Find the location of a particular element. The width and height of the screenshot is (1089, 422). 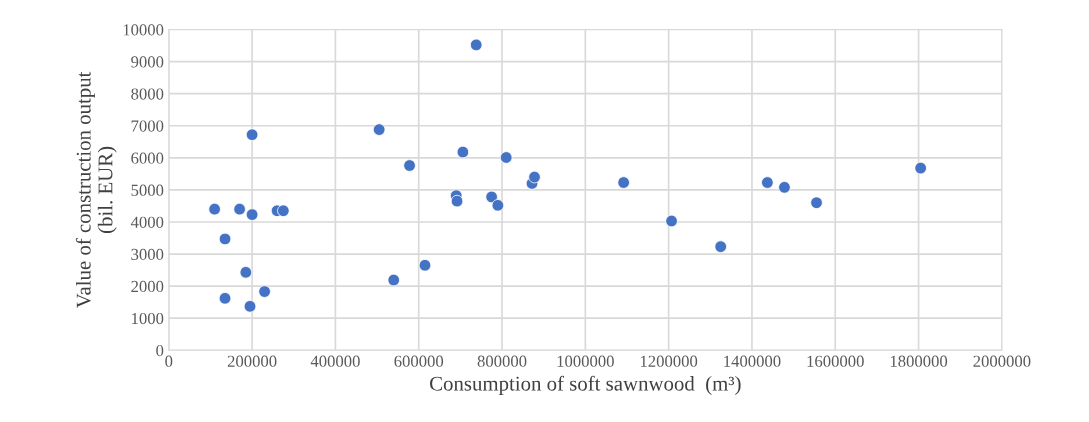

y-tick-label: 7000 is located at coordinates (147, 126).